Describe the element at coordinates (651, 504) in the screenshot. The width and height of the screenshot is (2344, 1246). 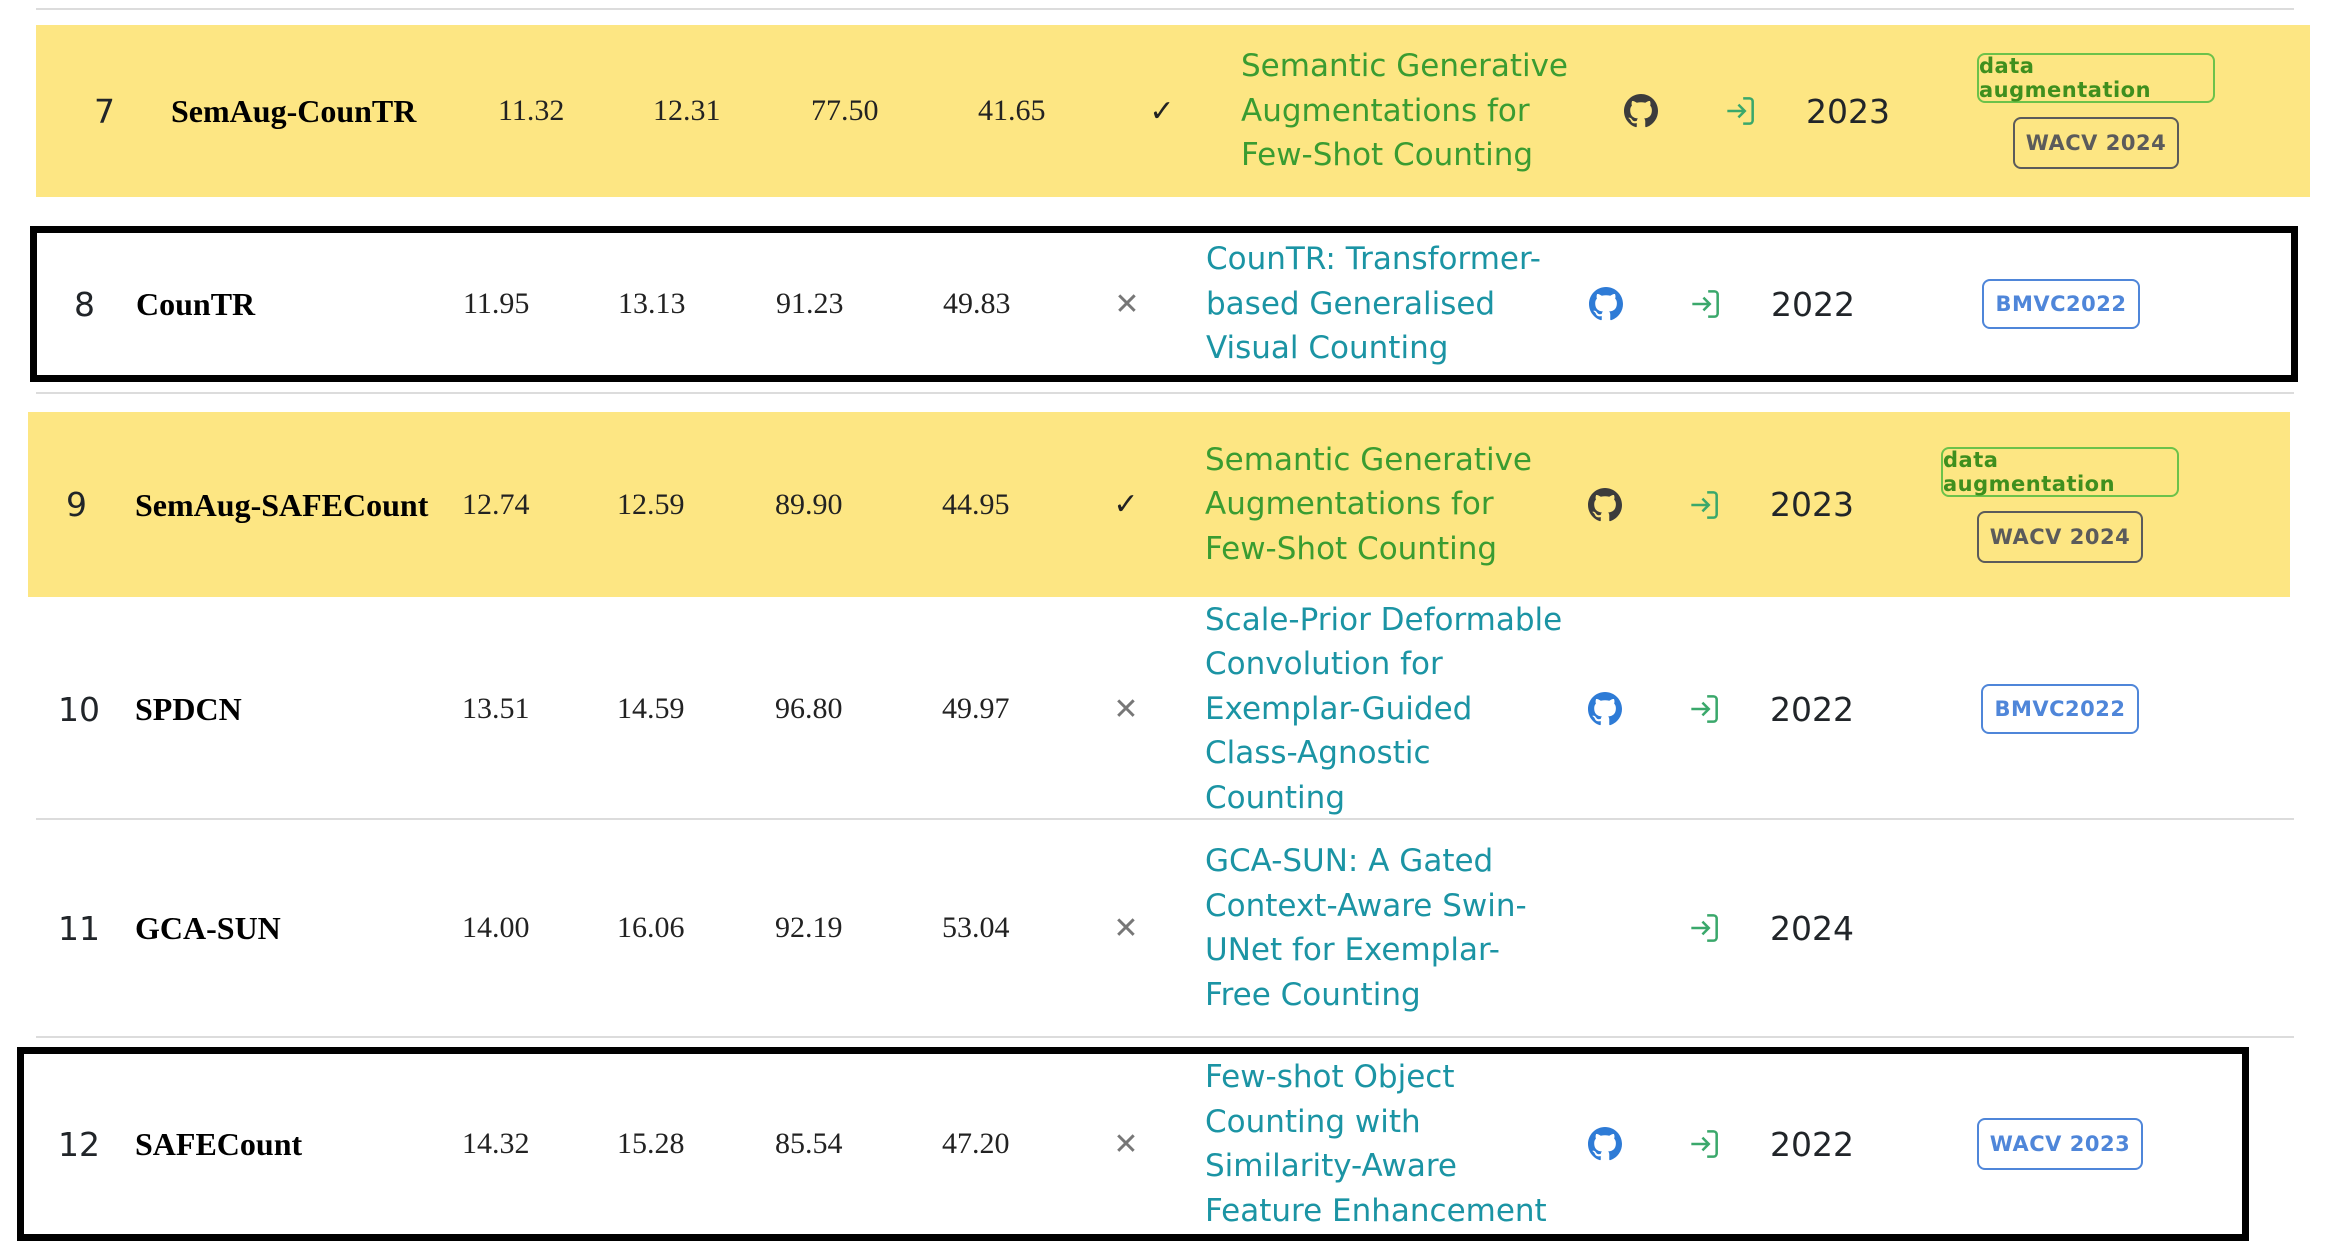
I see `metric-2: 12.59` at that location.